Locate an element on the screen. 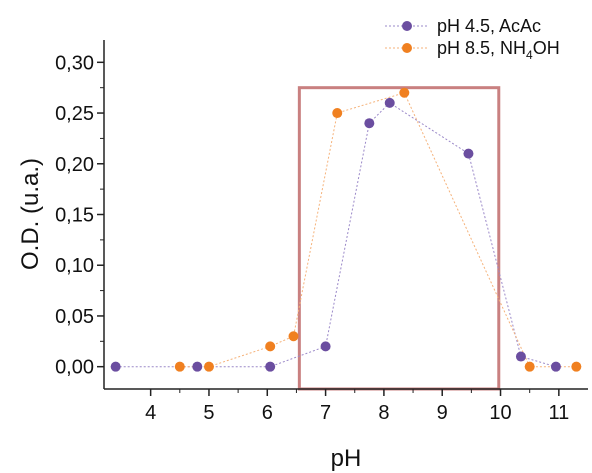  y-tick-label-6: 0,30 is located at coordinates (74, 63).